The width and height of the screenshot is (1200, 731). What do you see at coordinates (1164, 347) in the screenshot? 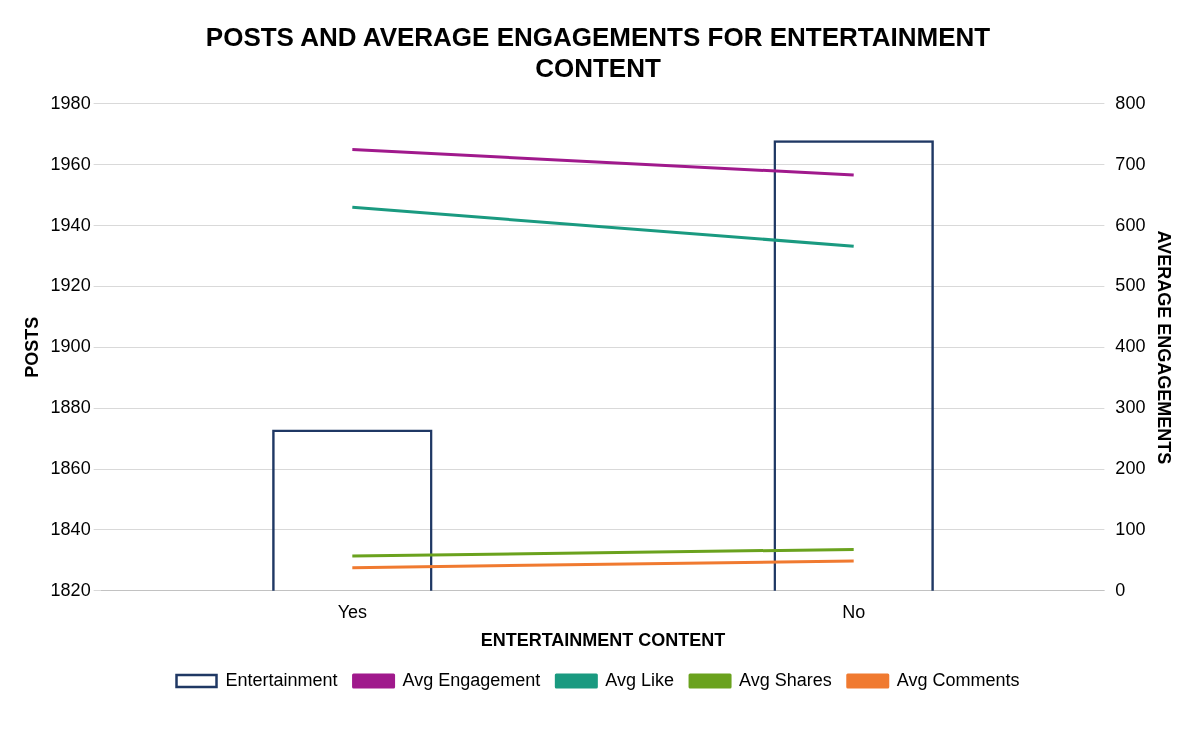
I see `y2-axis-title: AVERAGE ENGAGEMENTS` at bounding box center [1164, 347].